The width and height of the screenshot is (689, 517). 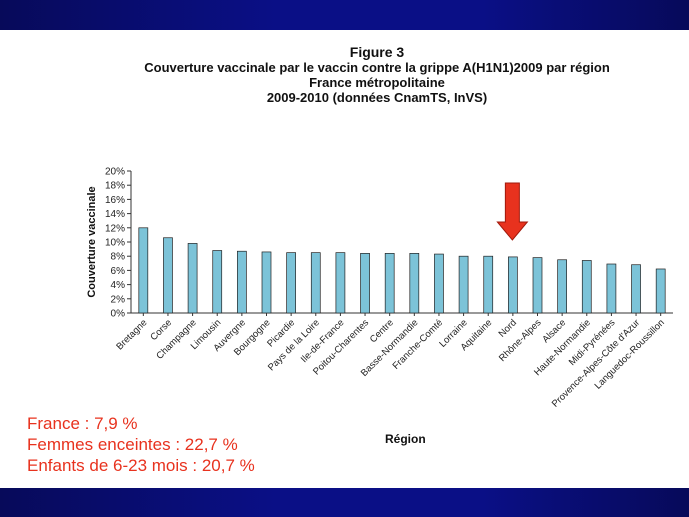 What do you see at coordinates (344, 502) in the screenshot?
I see `bottom-band` at bounding box center [344, 502].